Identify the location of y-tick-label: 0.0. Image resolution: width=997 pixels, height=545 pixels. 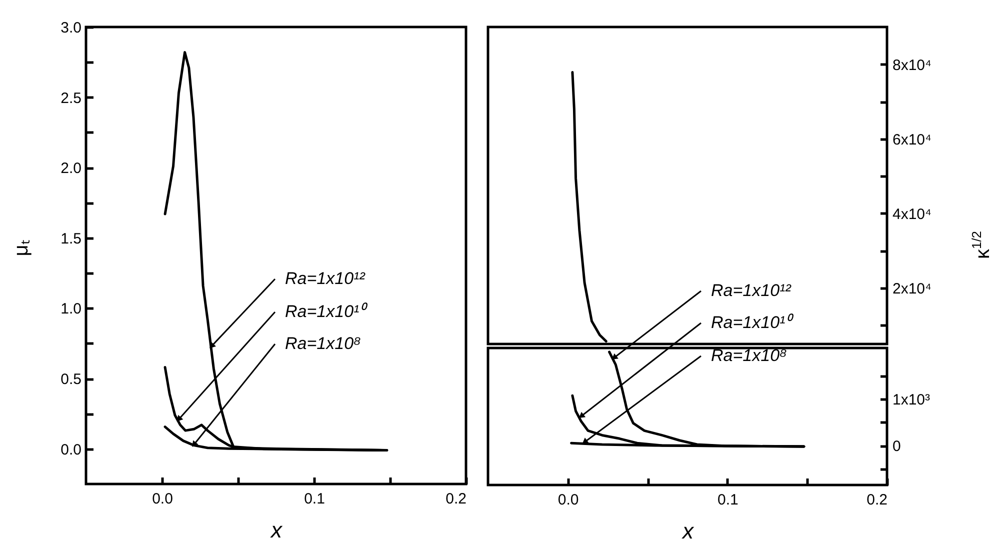
(71, 449).